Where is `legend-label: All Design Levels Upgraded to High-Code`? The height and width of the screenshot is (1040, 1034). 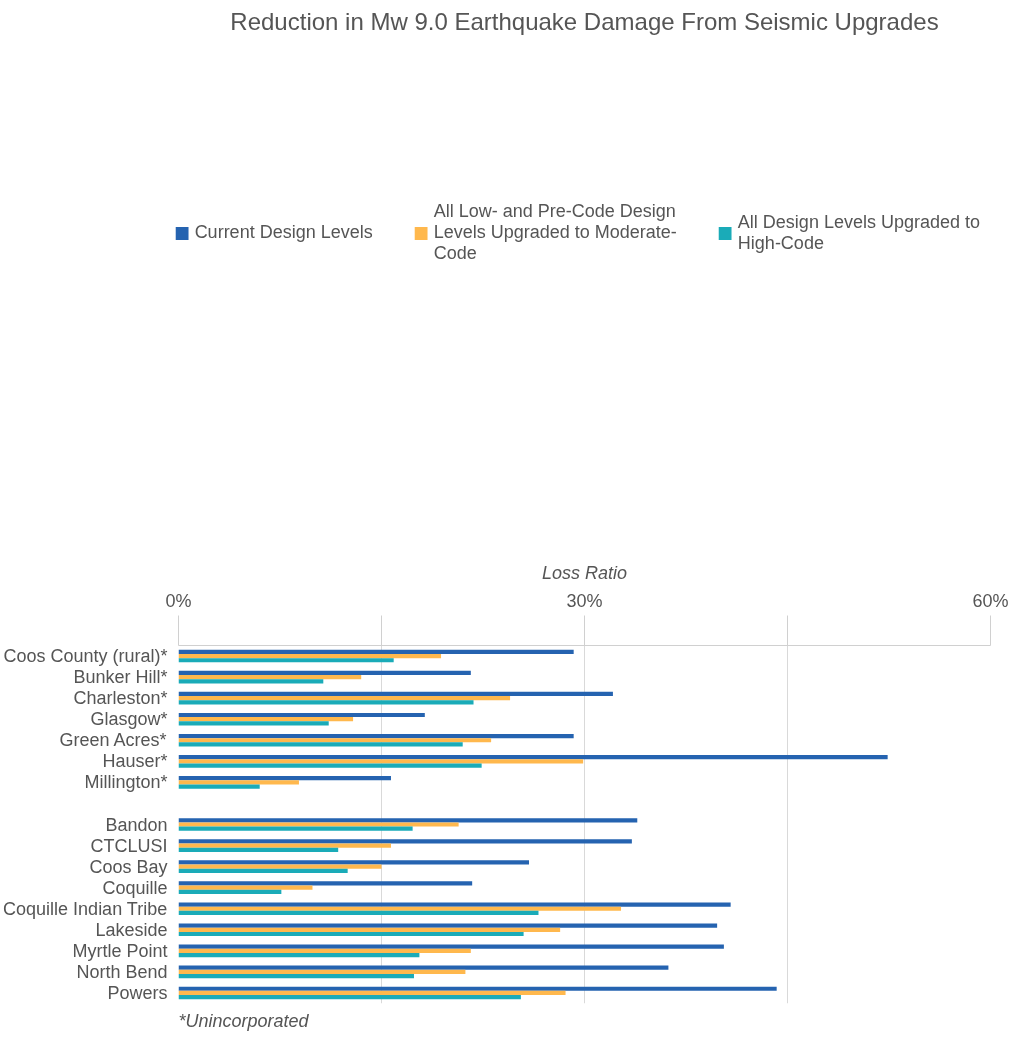 legend-label: All Design Levels Upgraded to High-Code is located at coordinates (858, 232).